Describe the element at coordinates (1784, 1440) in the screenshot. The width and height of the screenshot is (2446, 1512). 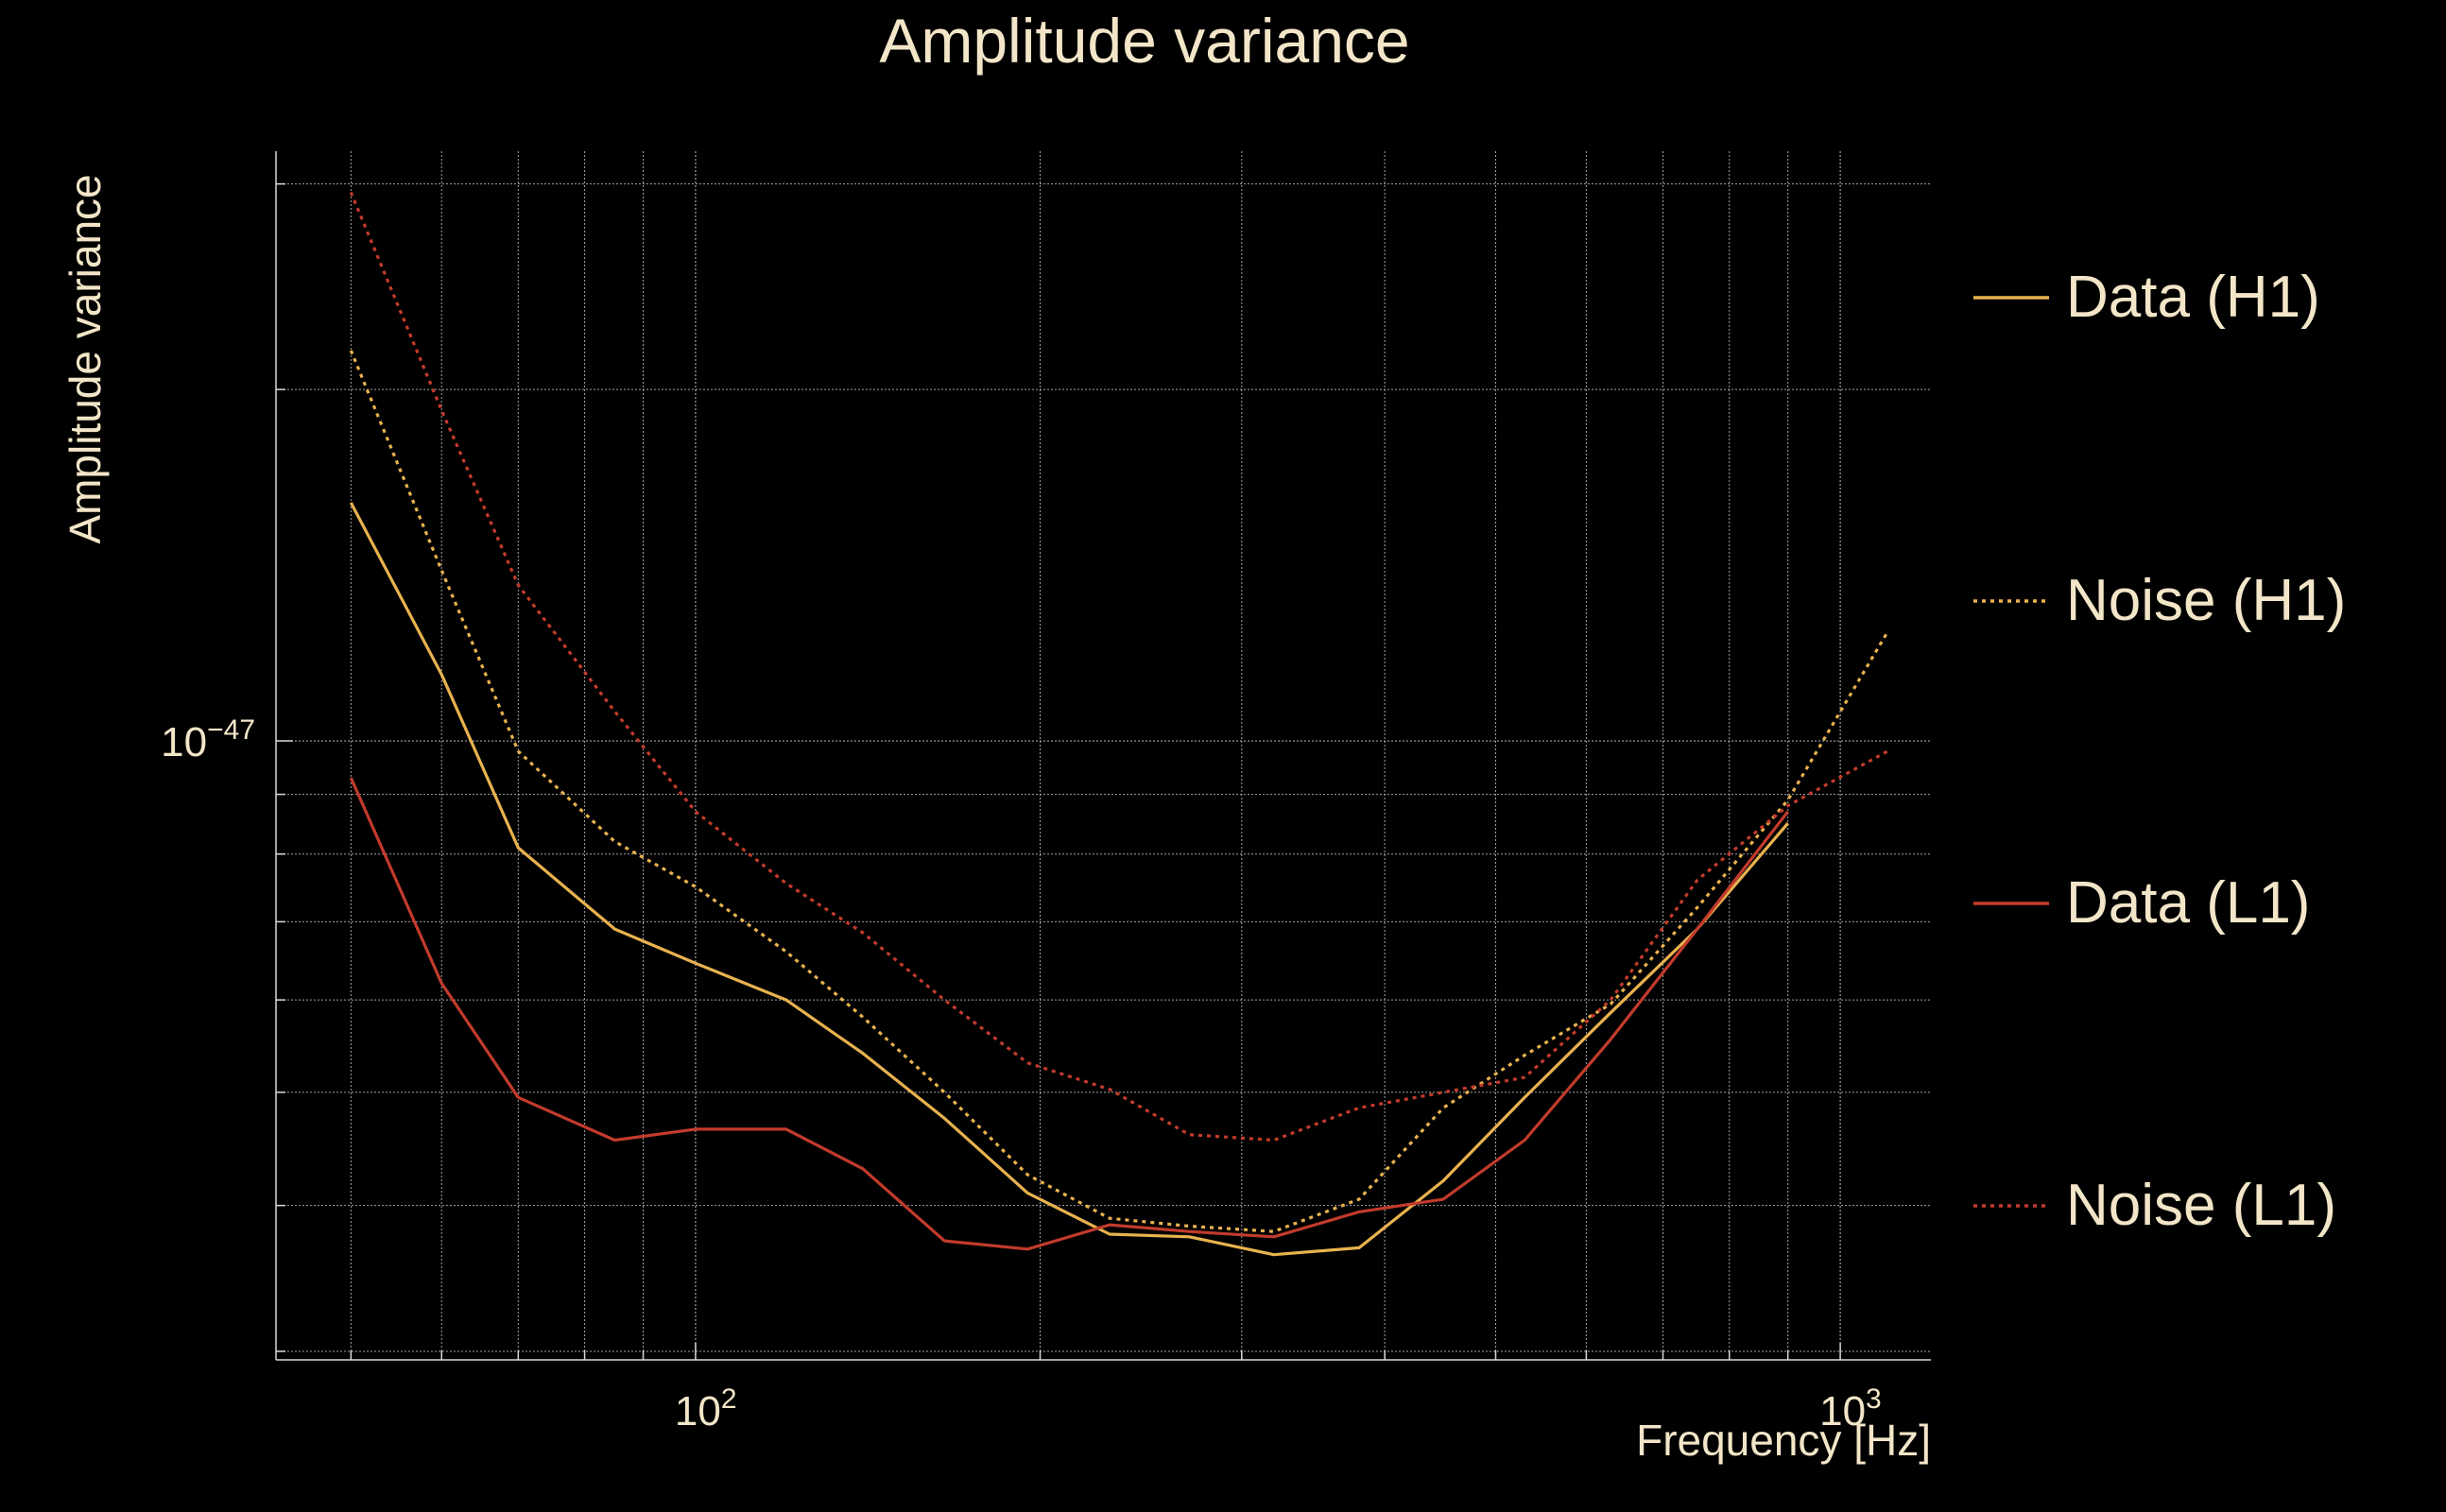
I see `x-axis-label: Frequency [Hz]` at that location.